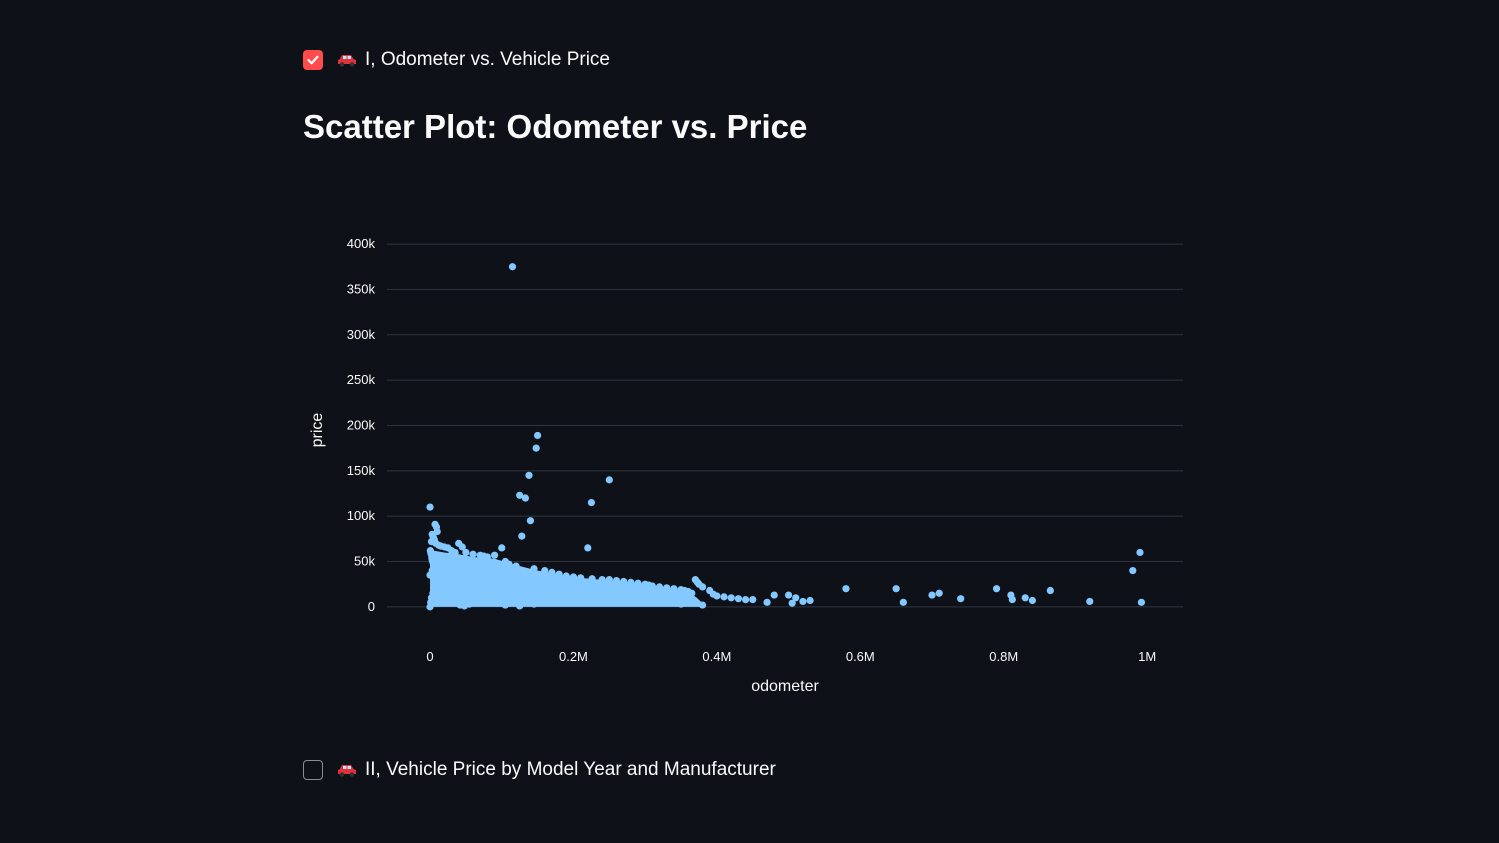 Image resolution: width=1499 pixels, height=843 pixels. What do you see at coordinates (716, 656) in the screenshot?
I see `x-tick-label: 0.4M` at bounding box center [716, 656].